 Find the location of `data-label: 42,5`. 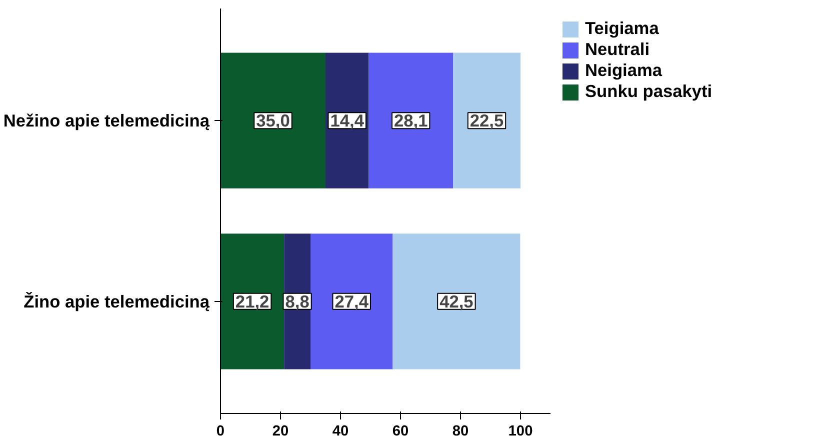

data-label: 42,5 is located at coordinates (457, 301).